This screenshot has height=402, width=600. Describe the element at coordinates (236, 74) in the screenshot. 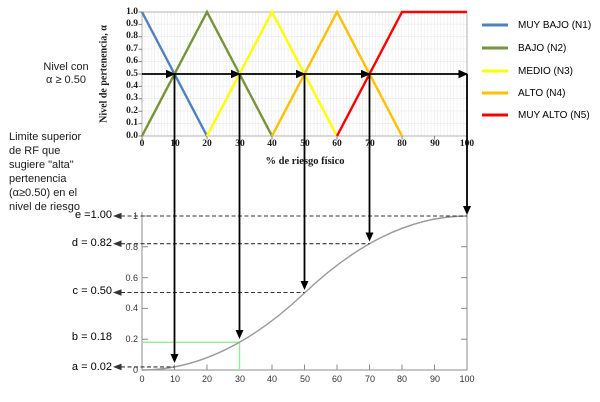

I see `arrowhead-right-x30` at that location.